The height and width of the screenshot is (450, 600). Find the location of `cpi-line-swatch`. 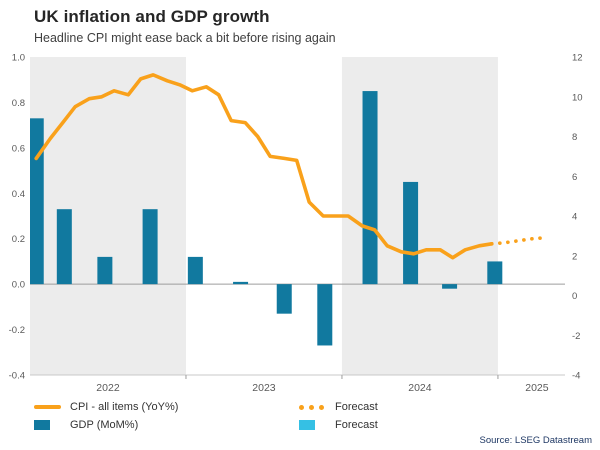

cpi-line-swatch is located at coordinates (47, 407).